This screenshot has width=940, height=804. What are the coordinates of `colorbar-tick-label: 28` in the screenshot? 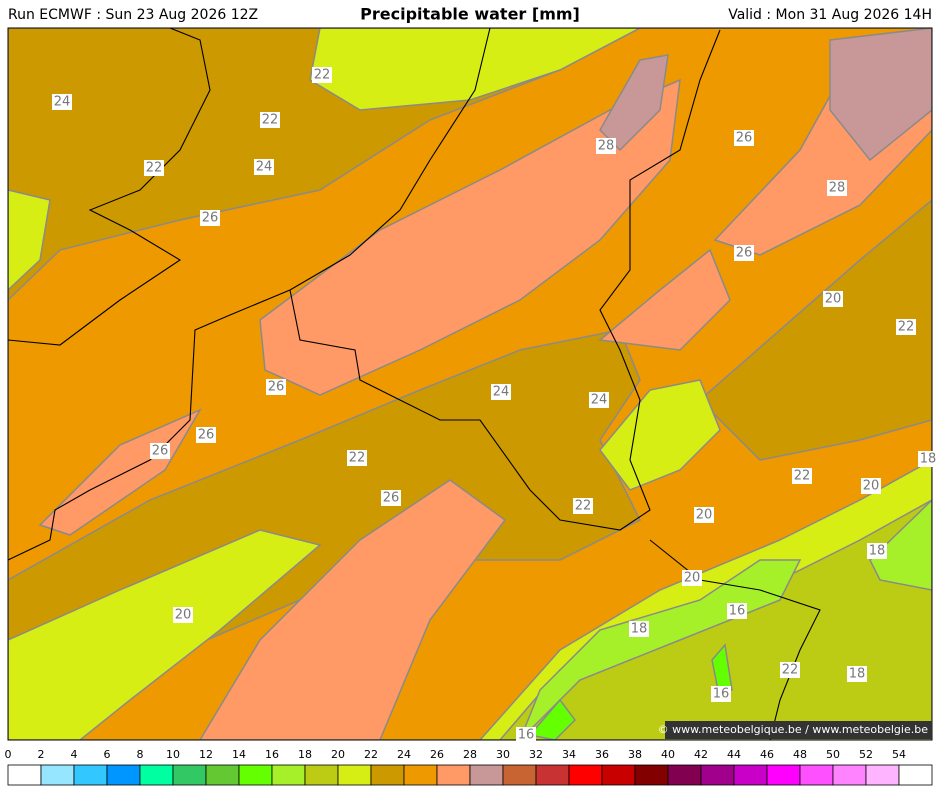 It's located at (470, 754).